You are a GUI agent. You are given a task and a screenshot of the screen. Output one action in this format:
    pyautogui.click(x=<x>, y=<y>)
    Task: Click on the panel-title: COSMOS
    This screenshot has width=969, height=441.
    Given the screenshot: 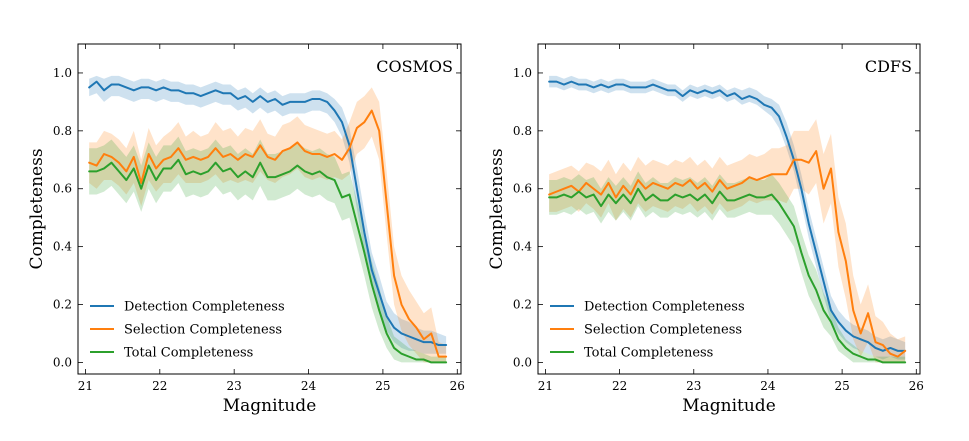 What is the action you would take?
    pyautogui.click(x=414, y=66)
    